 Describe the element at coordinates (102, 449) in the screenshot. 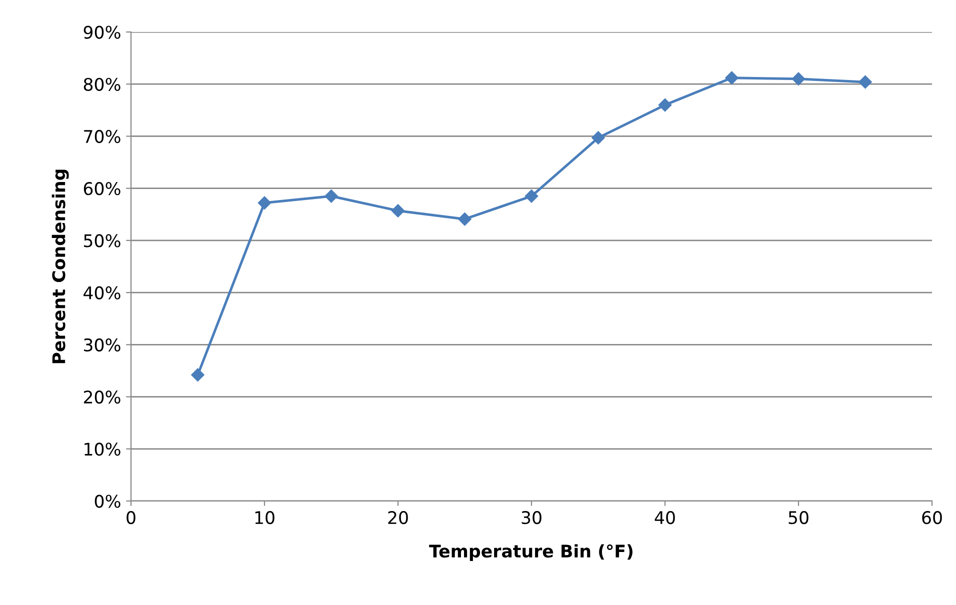

I see `y-tick-label: 10%` at that location.